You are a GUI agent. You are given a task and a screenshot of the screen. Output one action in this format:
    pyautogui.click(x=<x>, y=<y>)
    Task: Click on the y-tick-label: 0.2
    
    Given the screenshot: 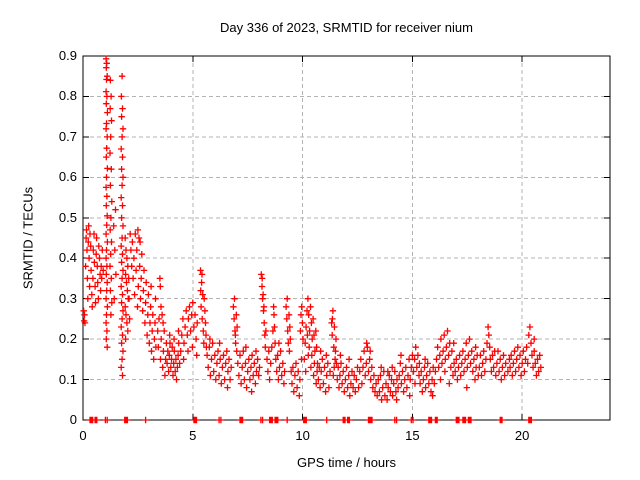 What is the action you would take?
    pyautogui.click(x=67, y=339)
    